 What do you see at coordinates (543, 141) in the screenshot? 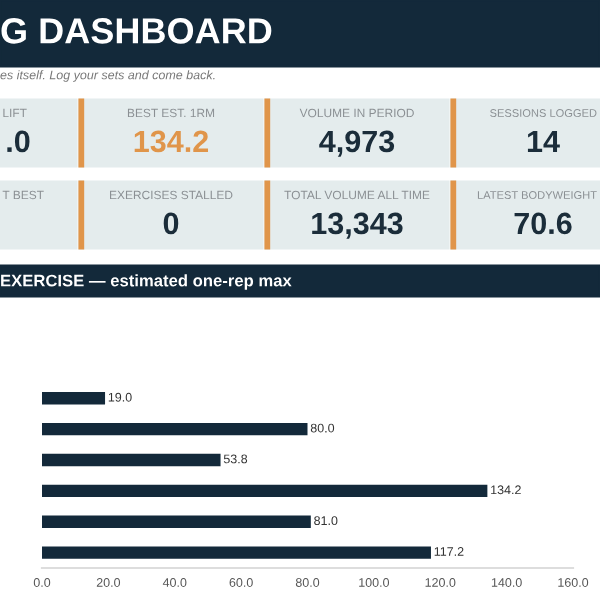
I see `text: 14` at bounding box center [543, 141].